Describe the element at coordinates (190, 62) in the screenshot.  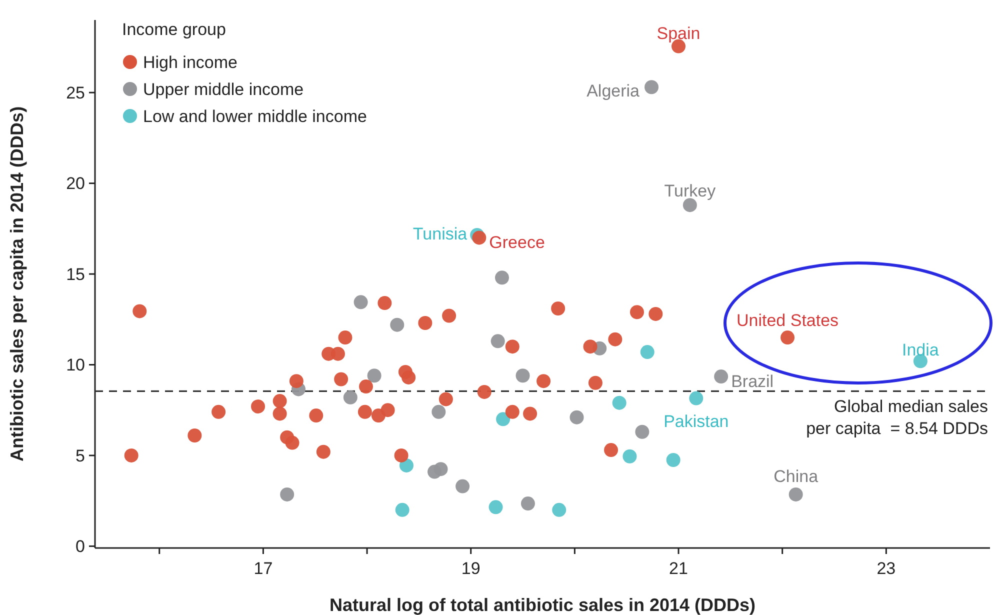
I see `legend-label: High income` at that location.